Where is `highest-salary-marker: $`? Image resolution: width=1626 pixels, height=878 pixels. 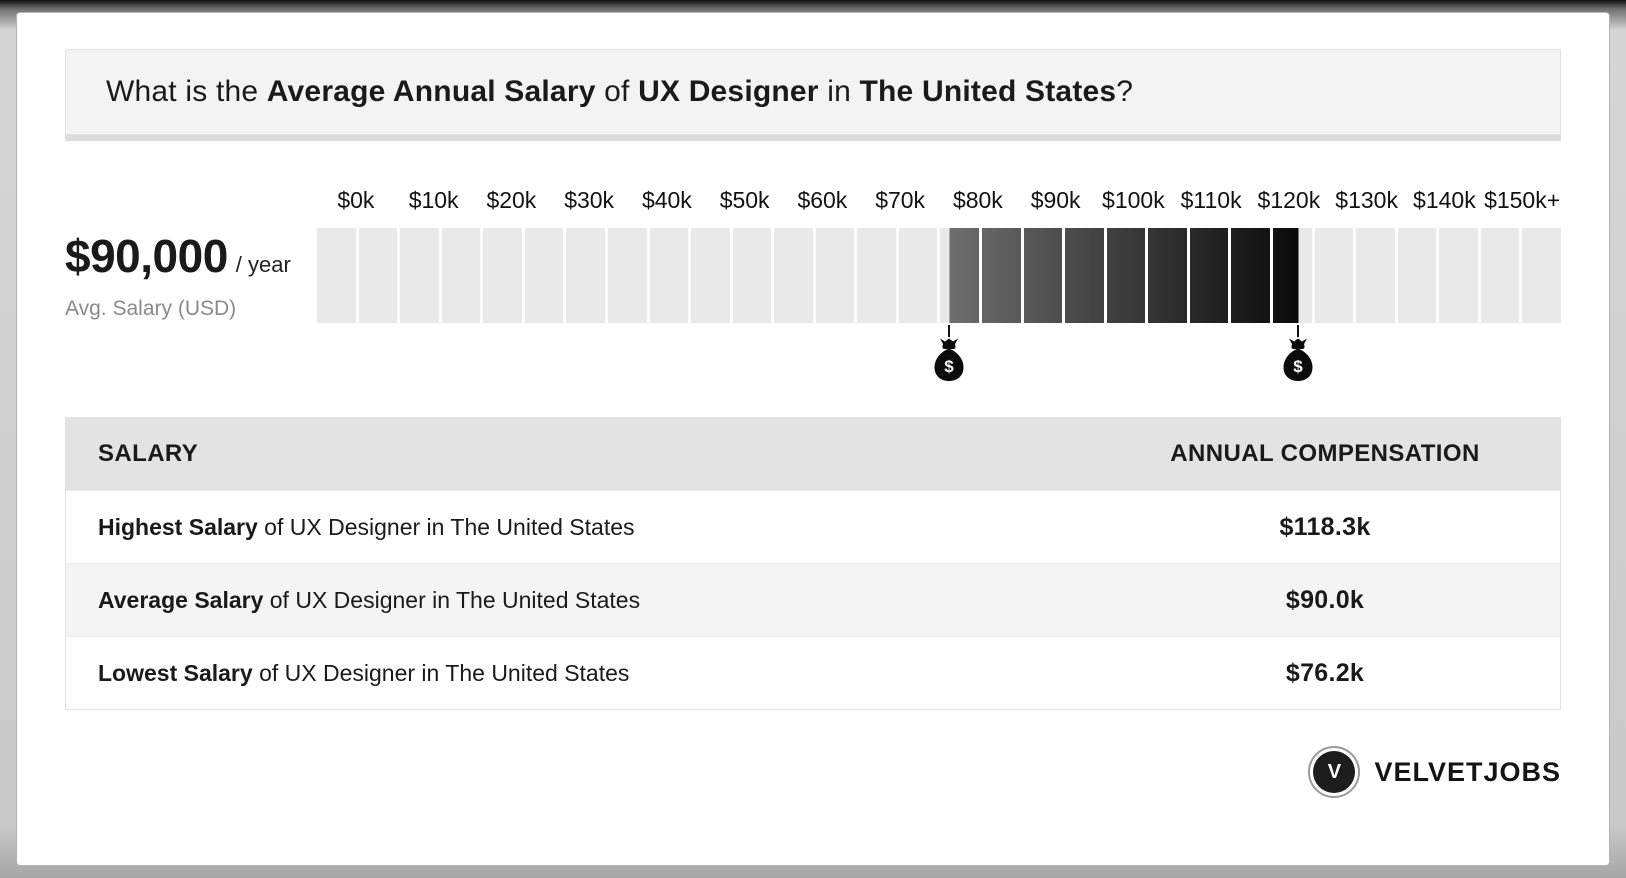 highest-salary-marker: $ is located at coordinates (1298, 353).